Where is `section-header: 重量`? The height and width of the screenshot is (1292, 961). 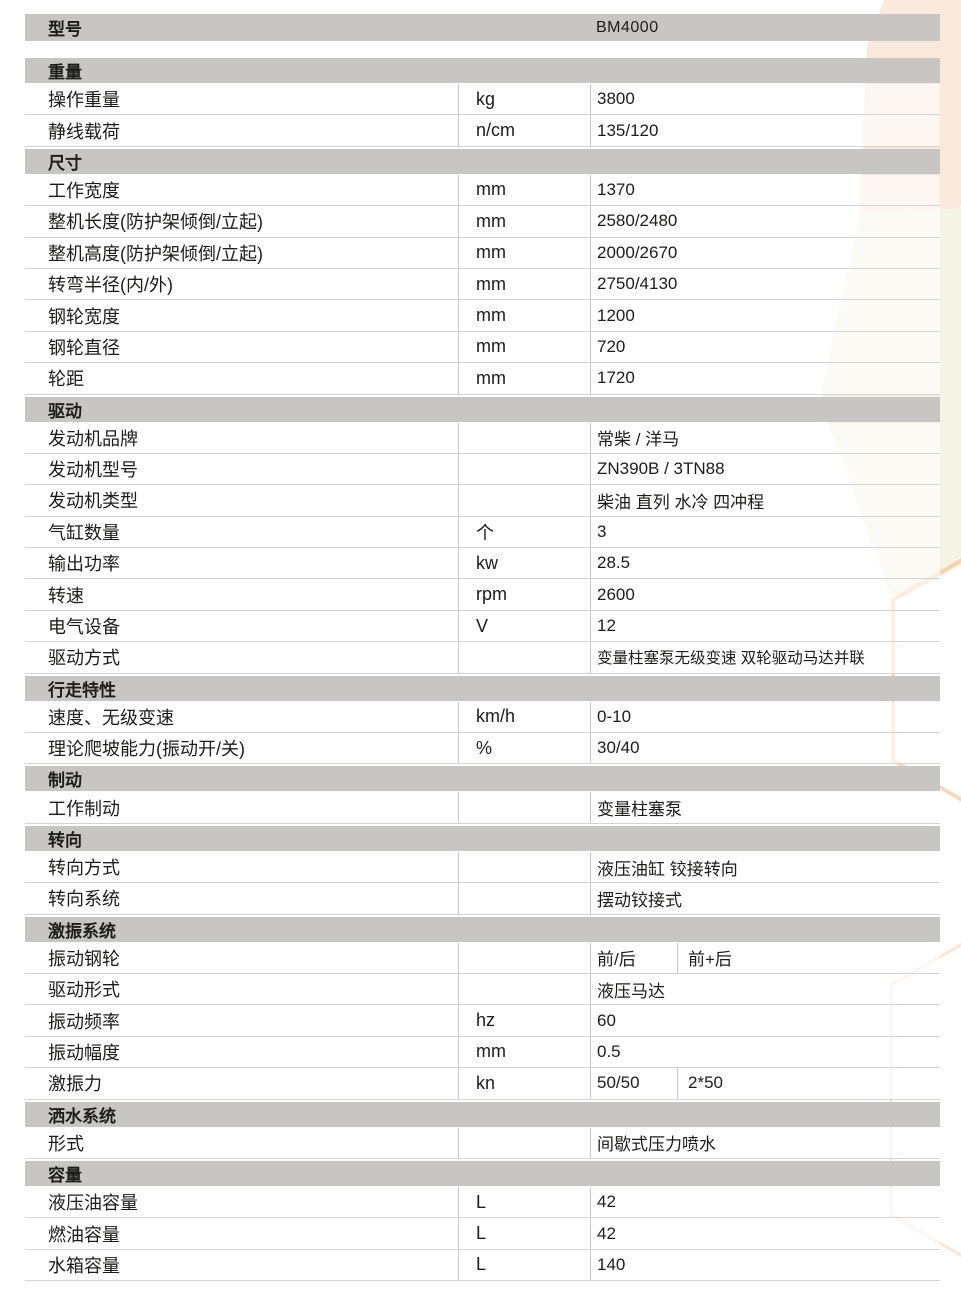 section-header: 重量 is located at coordinates (482, 70).